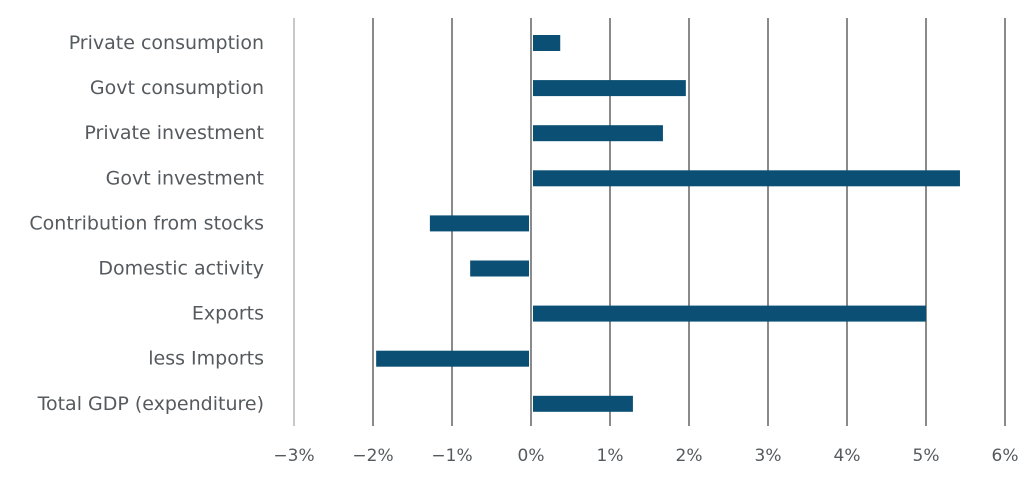 The image size is (1024, 501). I want to click on x-tick-label: 0%, so click(531, 456).